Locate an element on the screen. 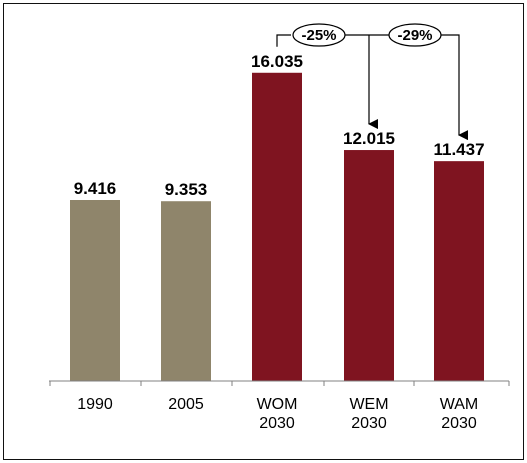 Image resolution: width=527 pixels, height=463 pixels. comparison-bracket-start is located at coordinates (283, 40).